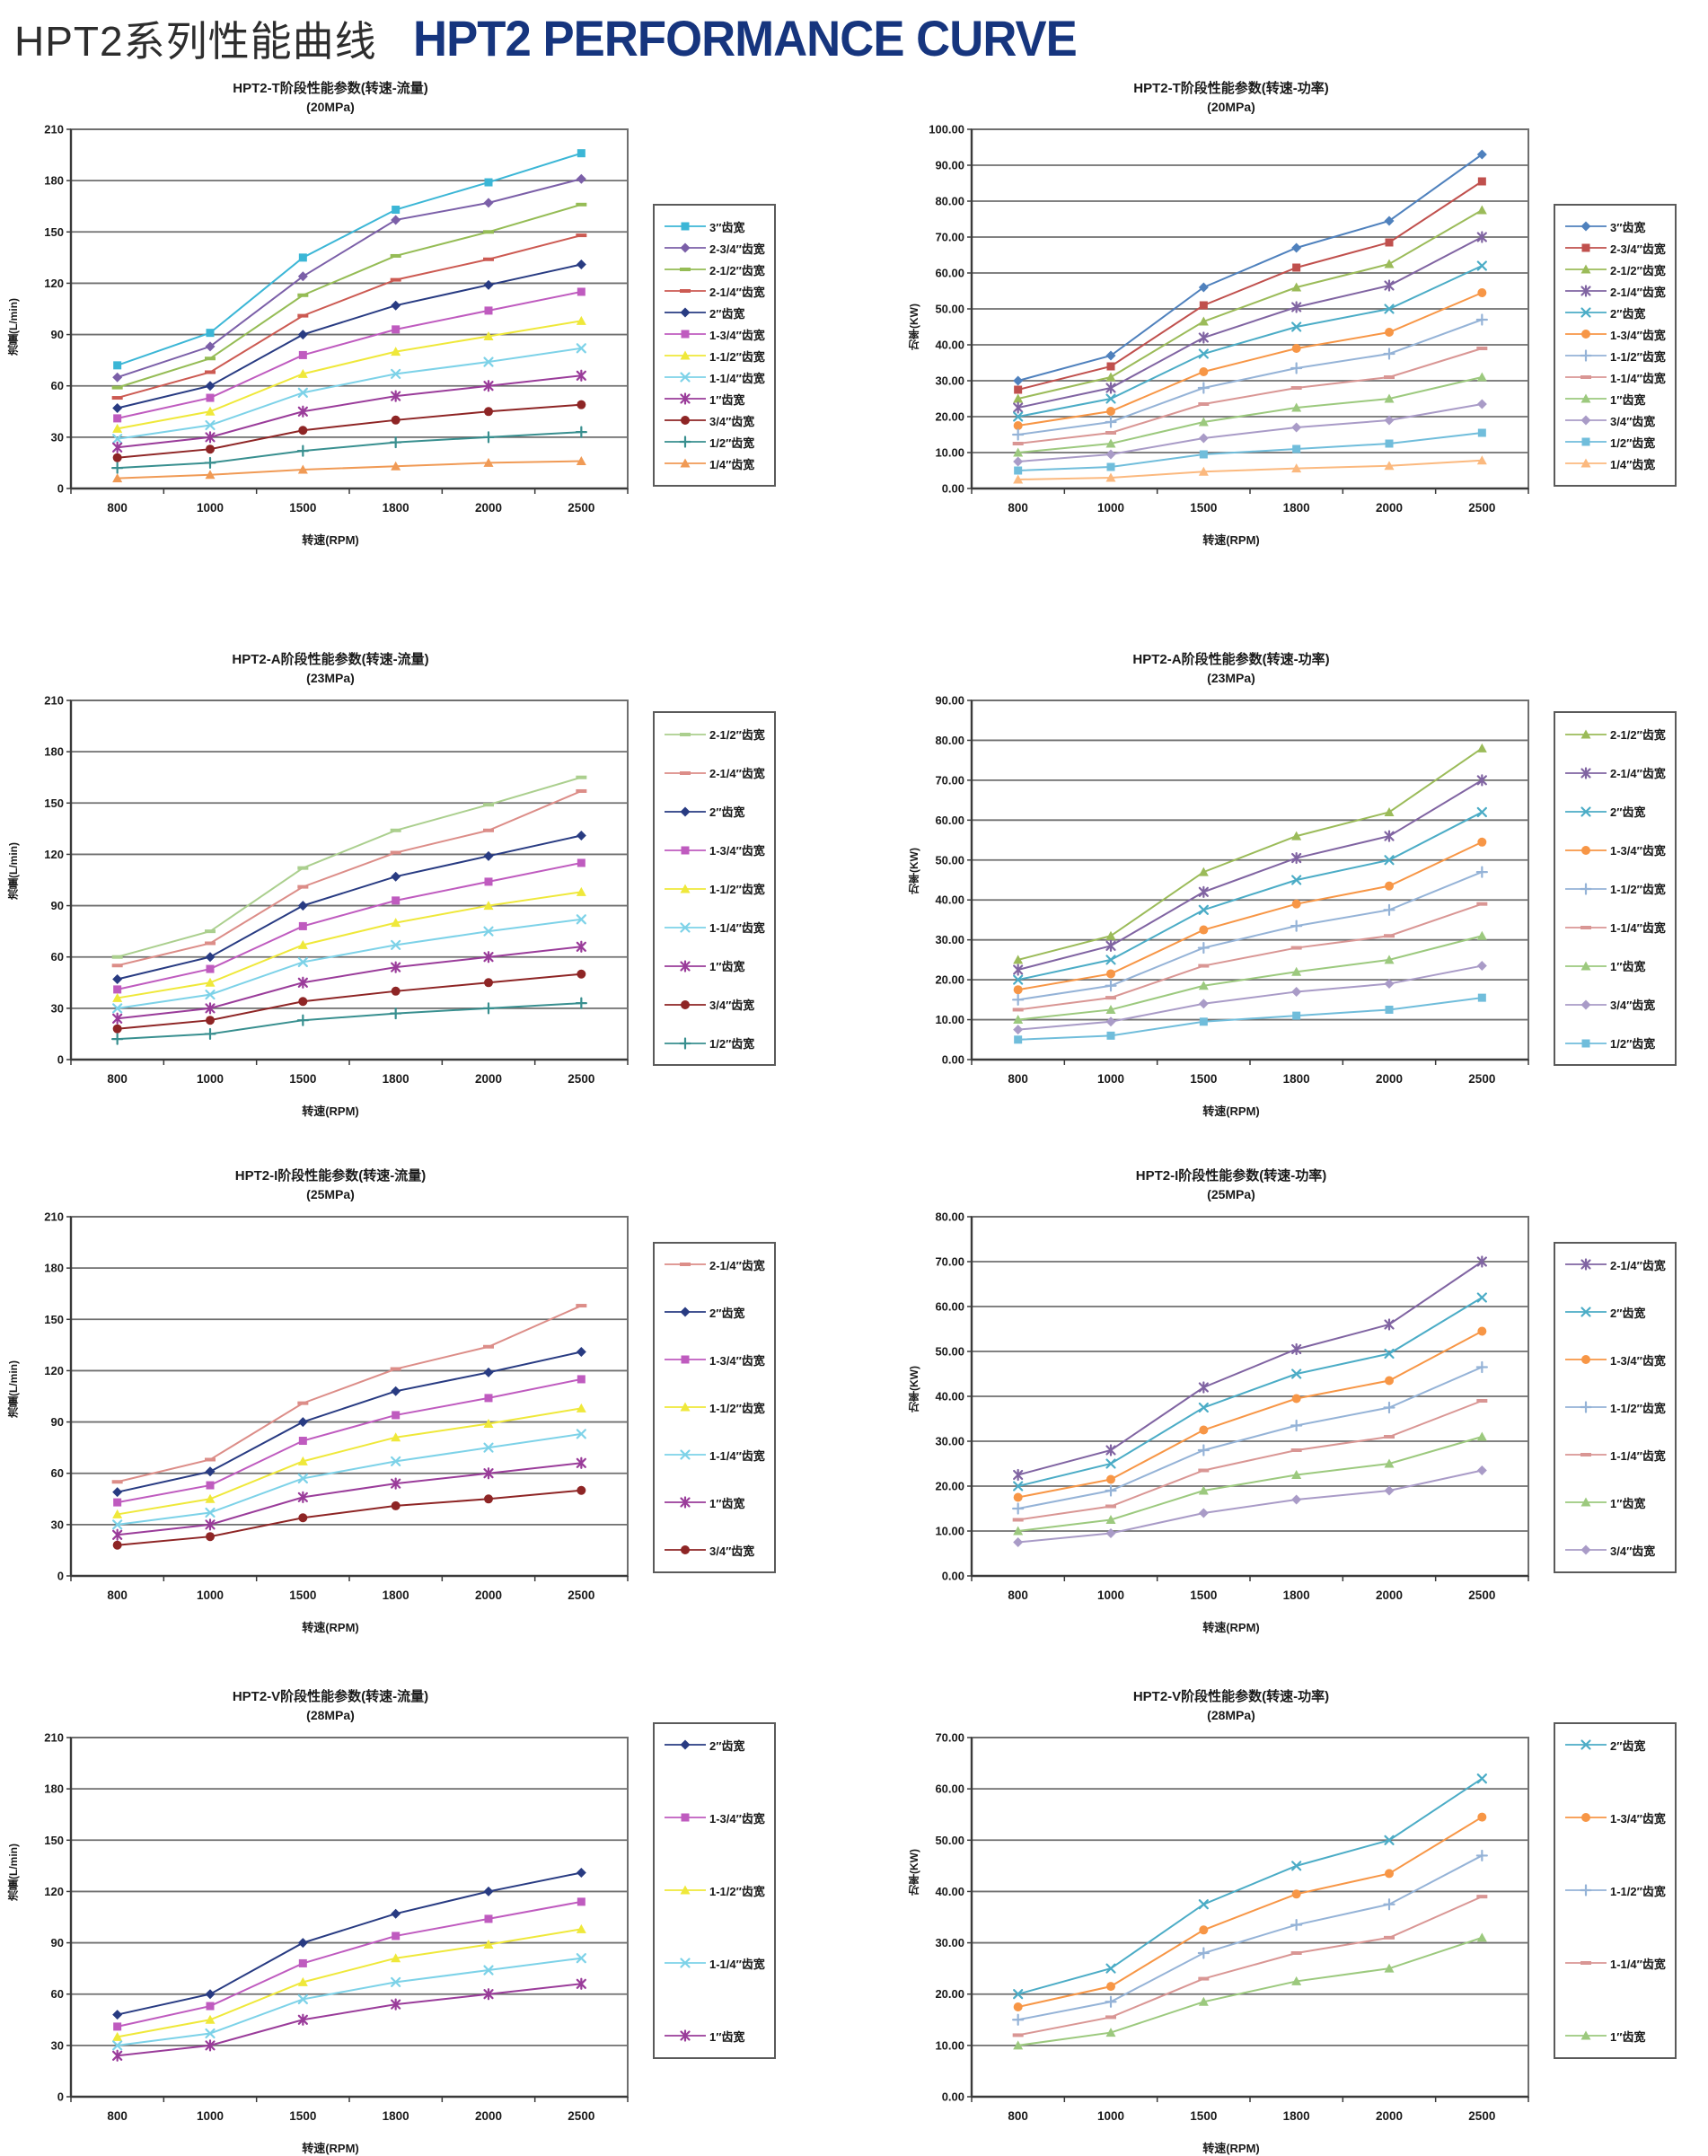  What do you see at coordinates (950, 236) in the screenshot?
I see `y-tick-label: 70.00` at bounding box center [950, 236].